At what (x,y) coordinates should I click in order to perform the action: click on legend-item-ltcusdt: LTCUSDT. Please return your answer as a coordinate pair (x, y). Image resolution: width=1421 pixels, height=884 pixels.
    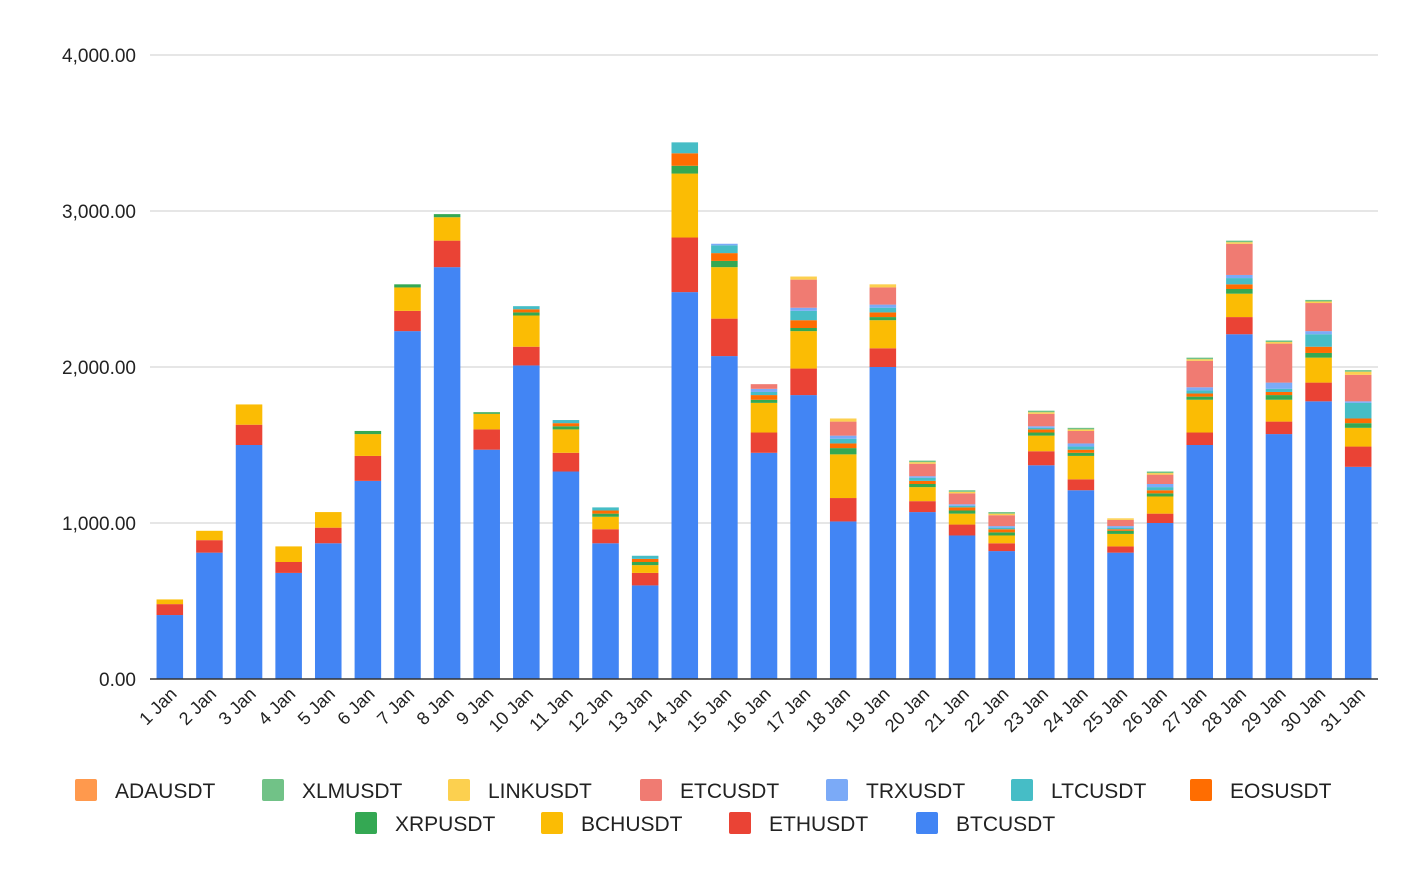
    Looking at the image, I should click on (1078, 791).